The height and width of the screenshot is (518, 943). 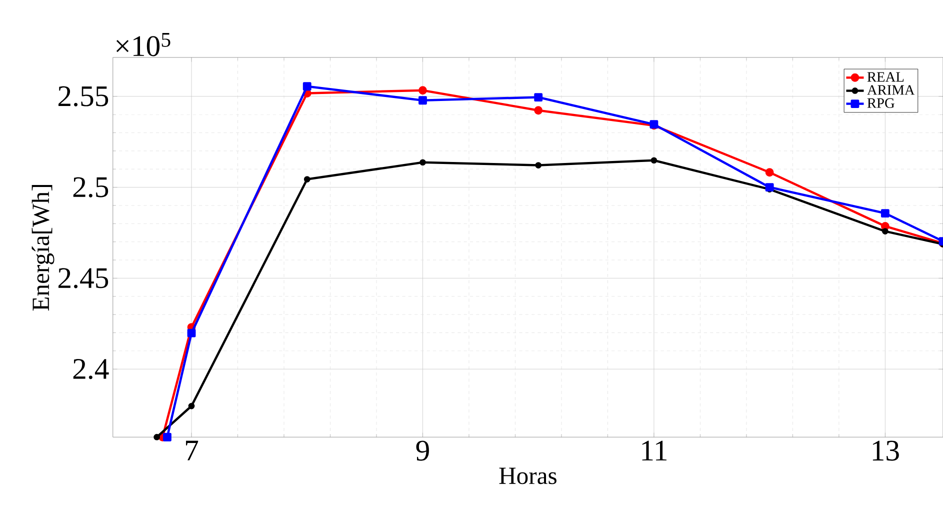 What do you see at coordinates (83, 278) in the screenshot?
I see `y-tick-label: 2.45` at bounding box center [83, 278].